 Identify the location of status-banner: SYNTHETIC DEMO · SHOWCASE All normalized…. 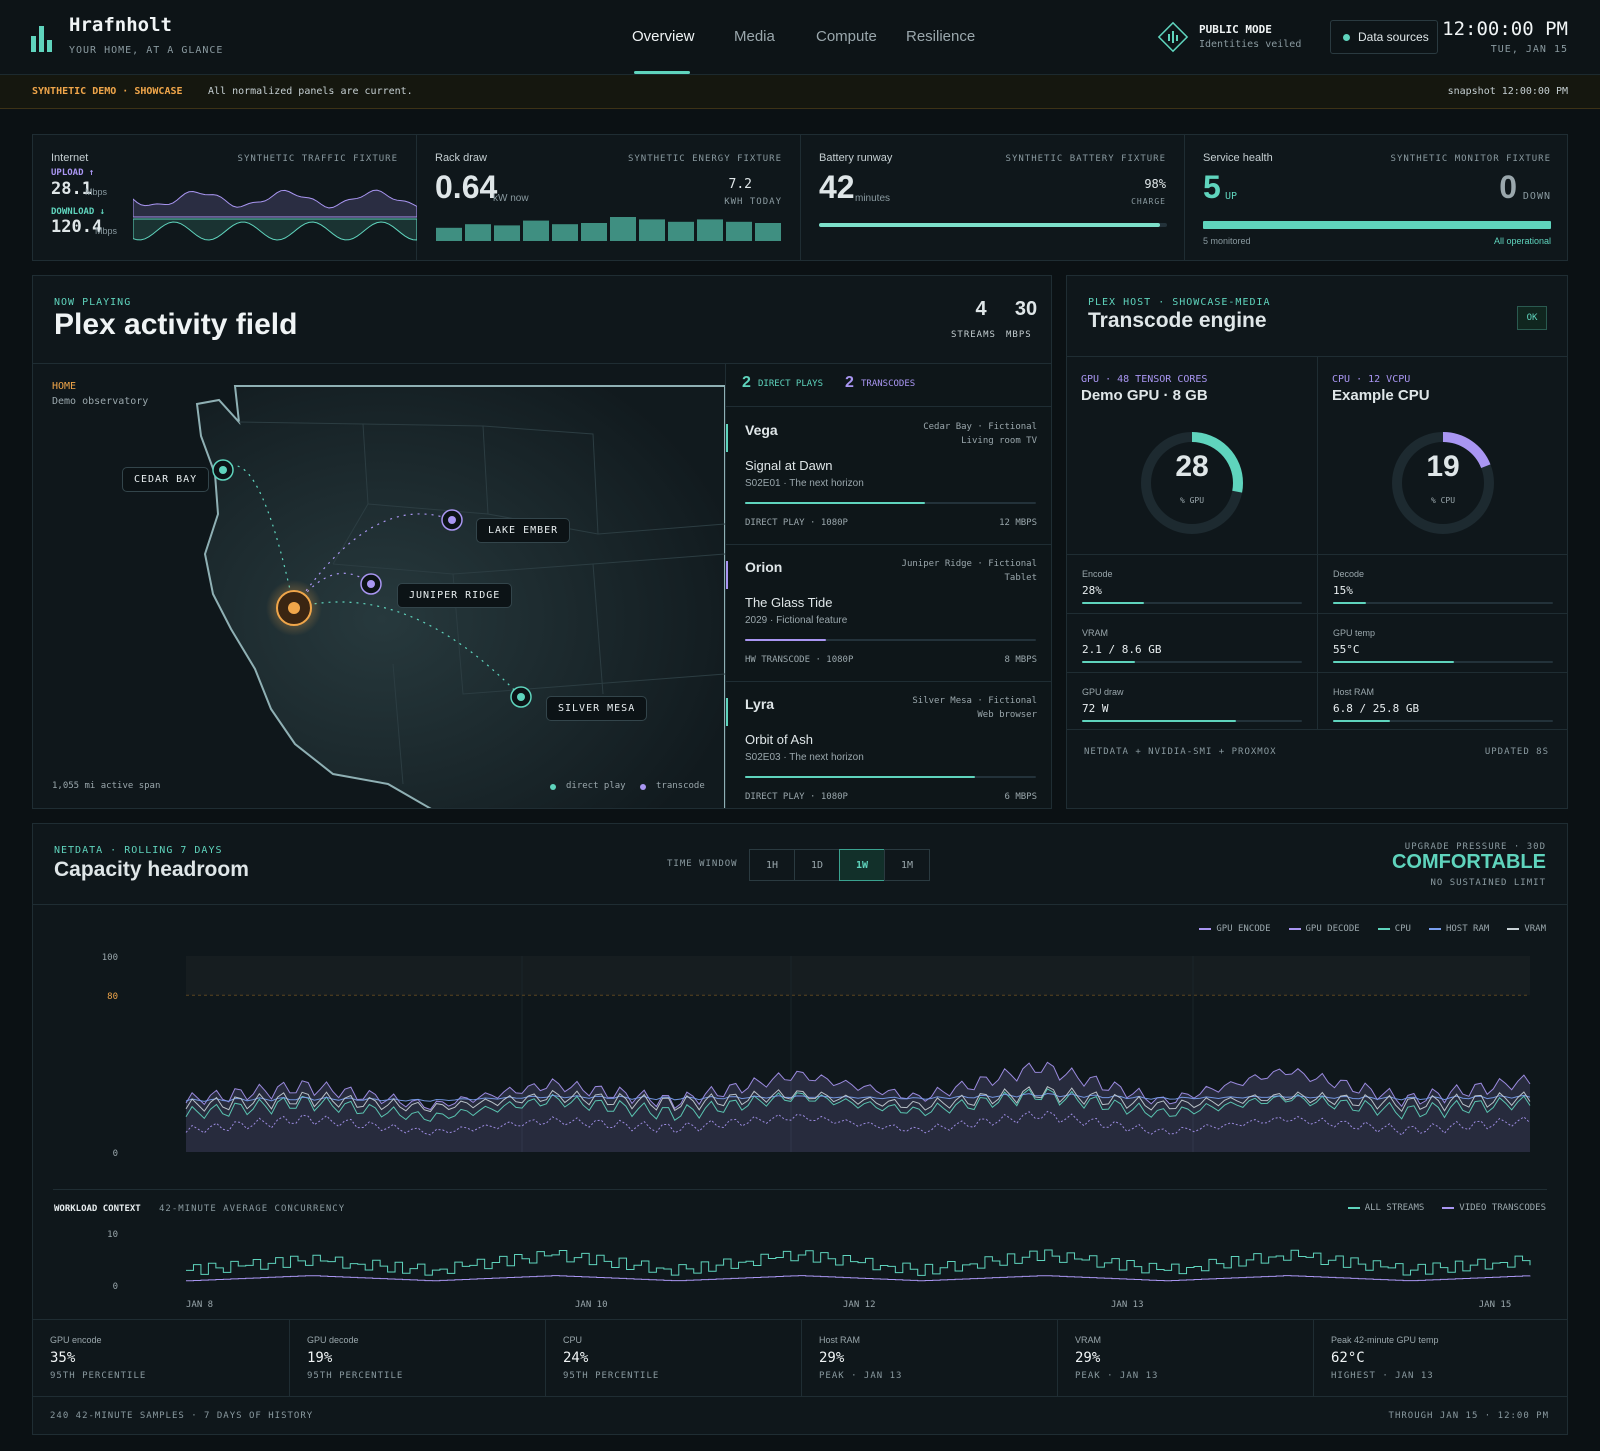
(800, 92).